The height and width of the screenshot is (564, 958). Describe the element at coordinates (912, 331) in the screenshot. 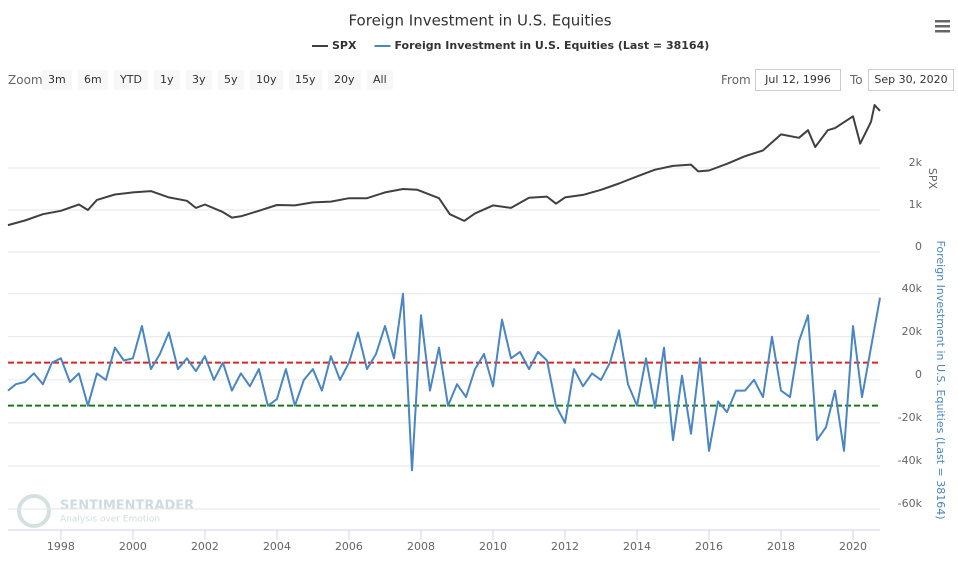

I see `y-tick-label: 20k` at that location.